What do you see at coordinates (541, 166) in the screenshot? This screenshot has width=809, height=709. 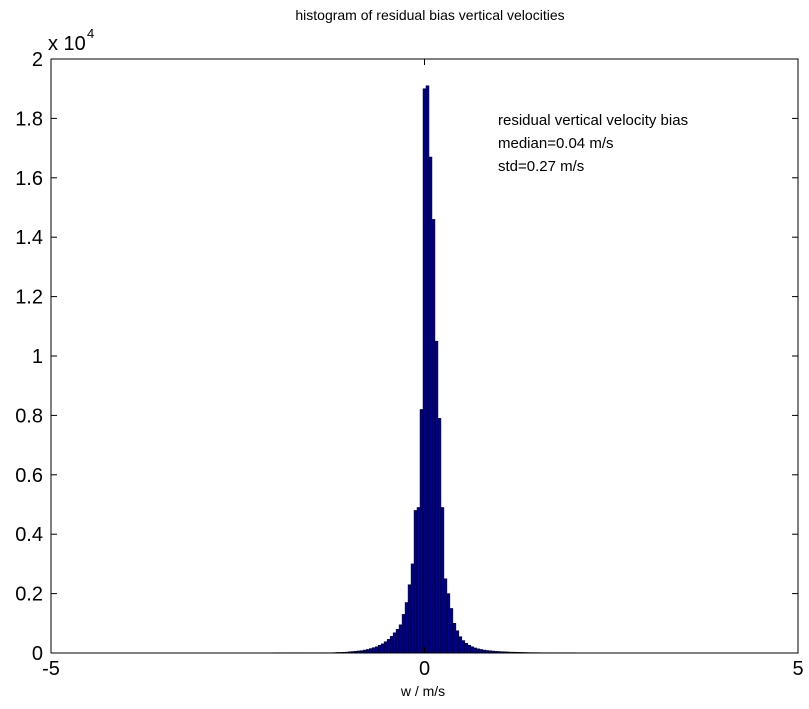 I see `annotation-line-3: std=0.27 m/s` at bounding box center [541, 166].